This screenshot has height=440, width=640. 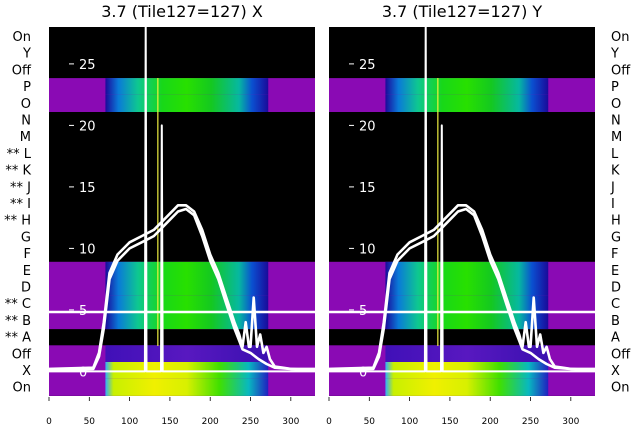 I want to click on row-label: ** K, so click(x=18, y=171).